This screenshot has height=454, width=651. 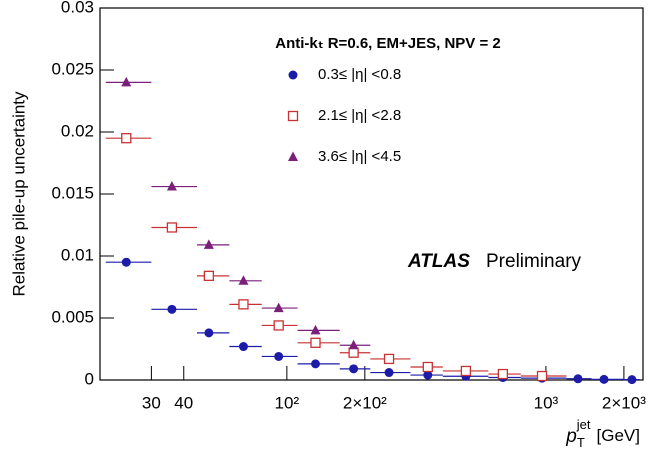 I want to click on y-tick-label: 0.02, so click(x=77, y=130).